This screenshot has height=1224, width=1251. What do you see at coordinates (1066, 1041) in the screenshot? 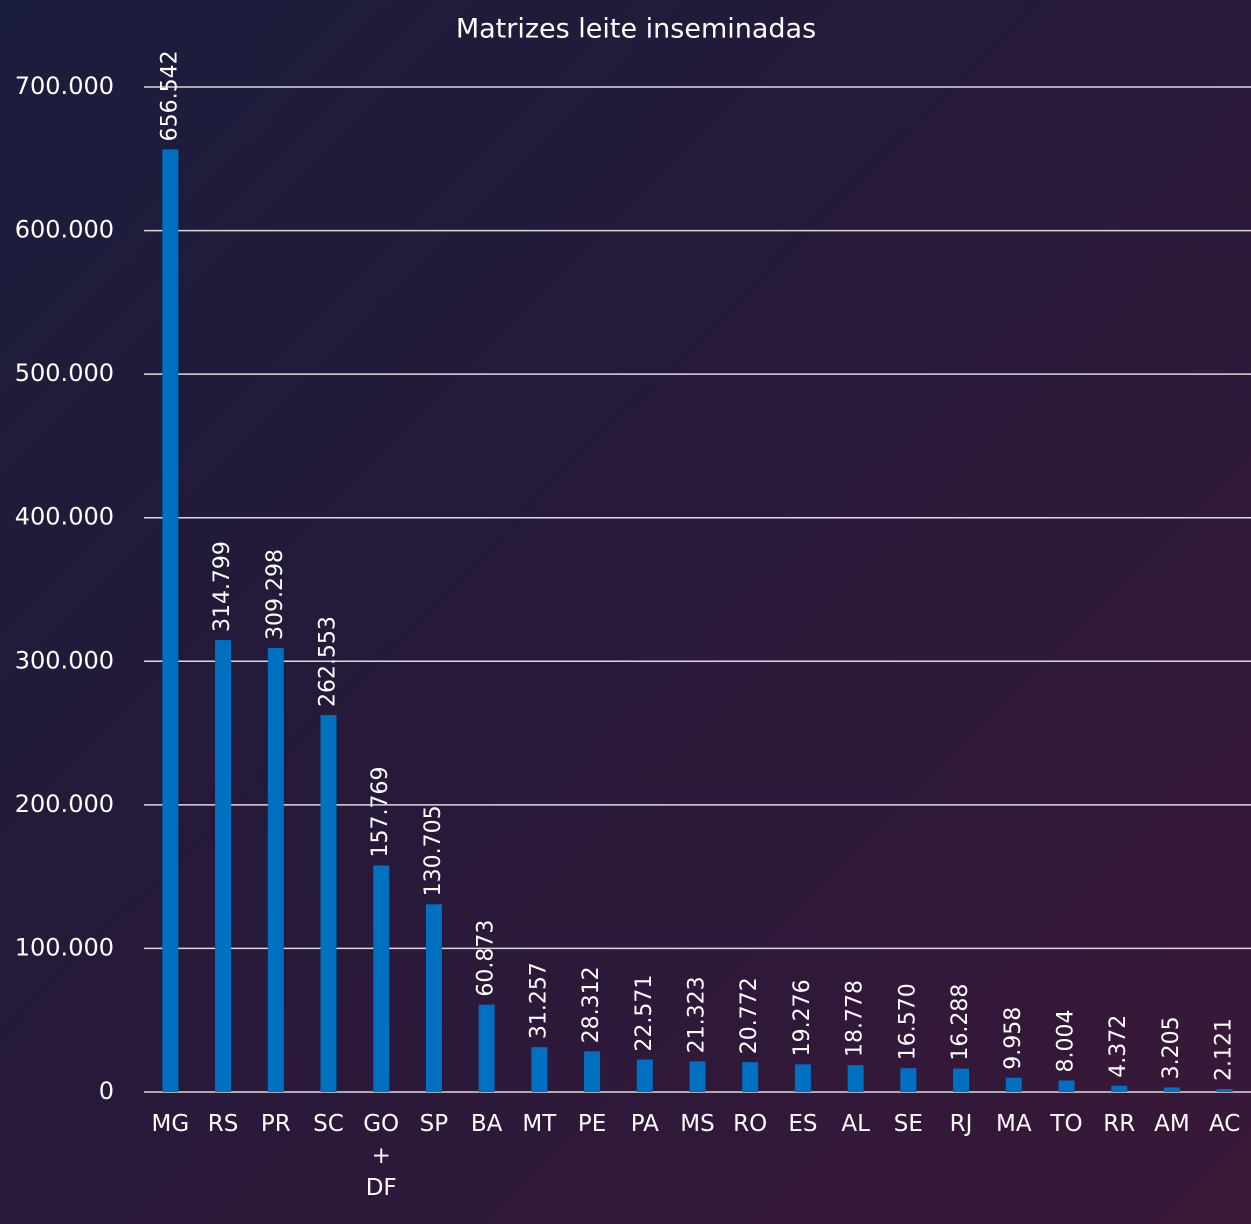
I see `value-label: 8.004` at bounding box center [1066, 1041].